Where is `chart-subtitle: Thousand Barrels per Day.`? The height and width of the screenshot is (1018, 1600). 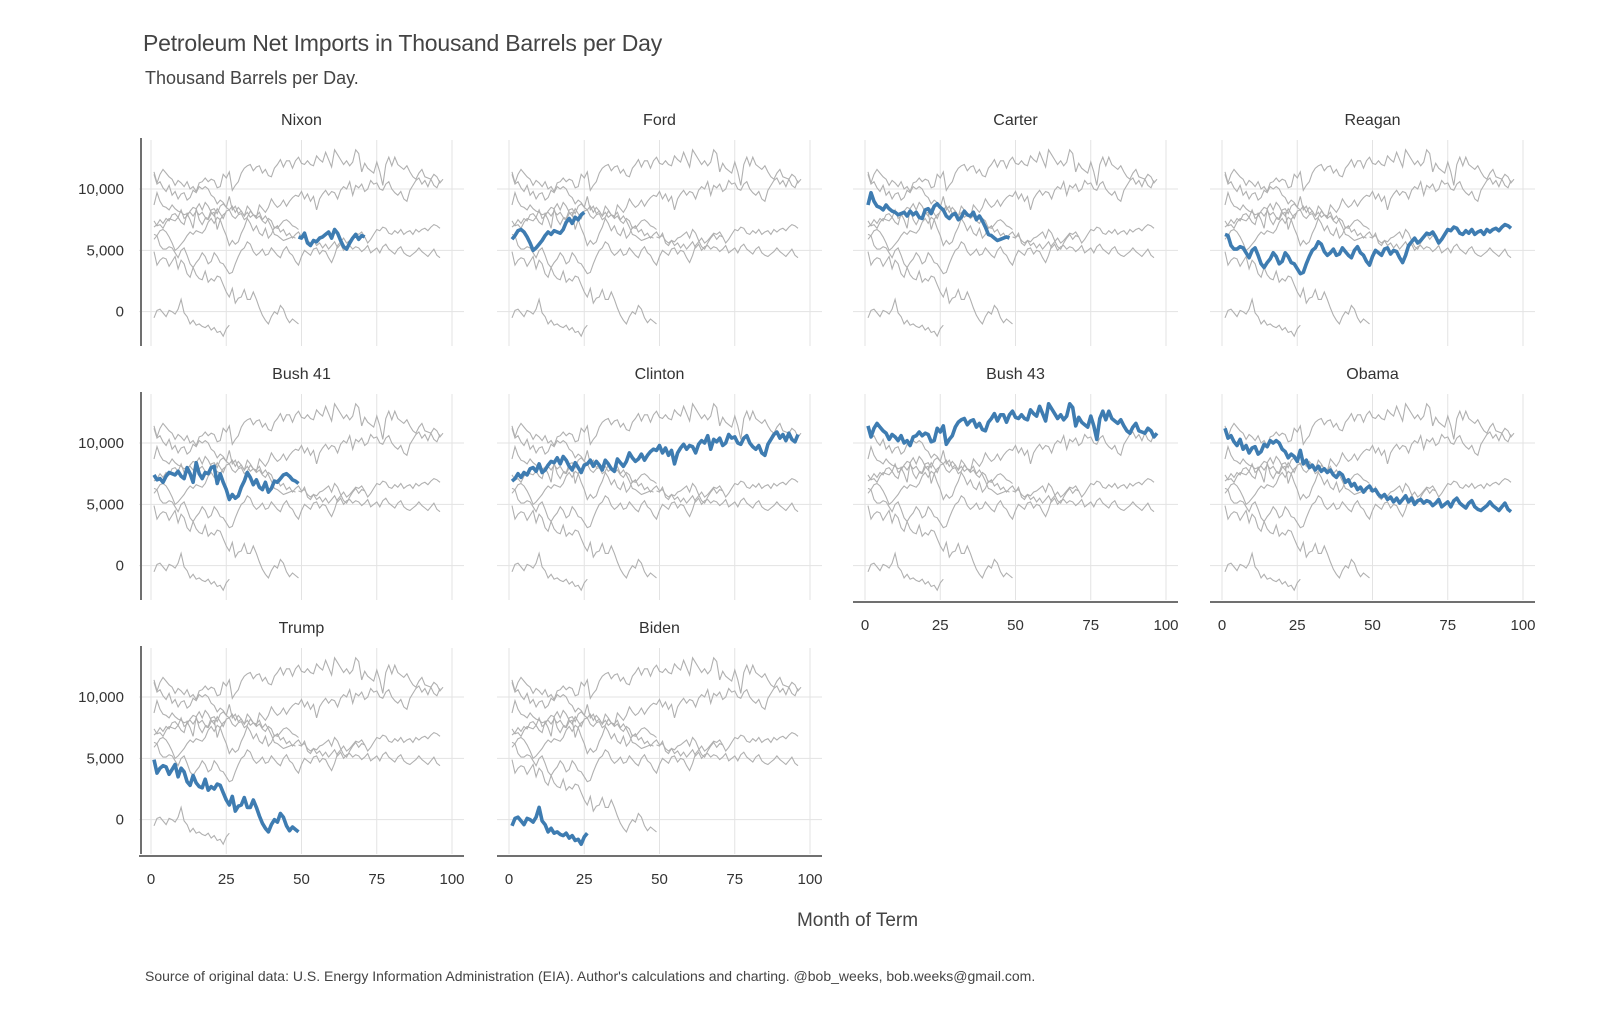
chart-subtitle: Thousand Barrels per Day. is located at coordinates (252, 78).